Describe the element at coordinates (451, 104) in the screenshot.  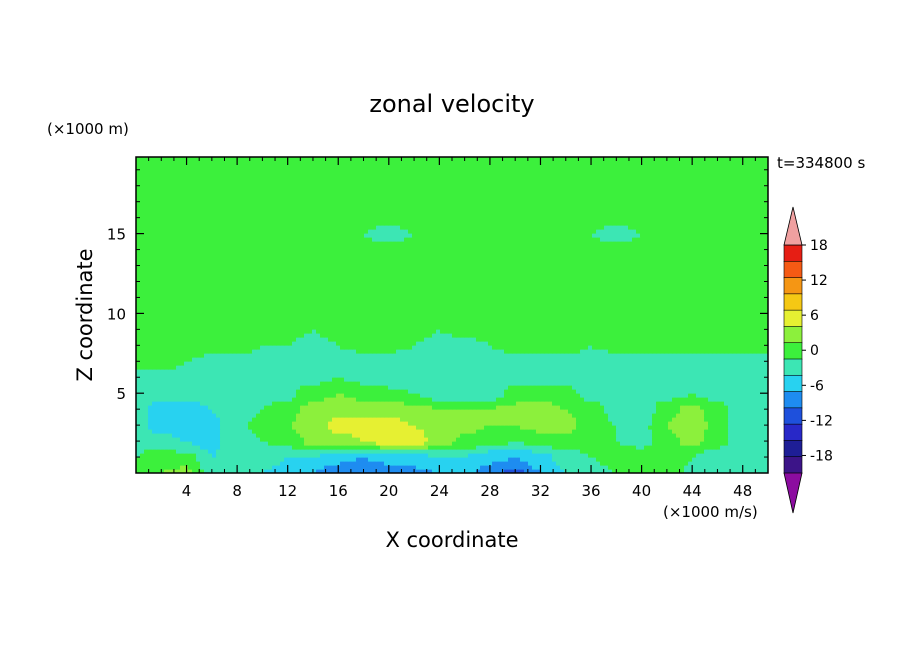
I see `chart-title: zonal velocity` at that location.